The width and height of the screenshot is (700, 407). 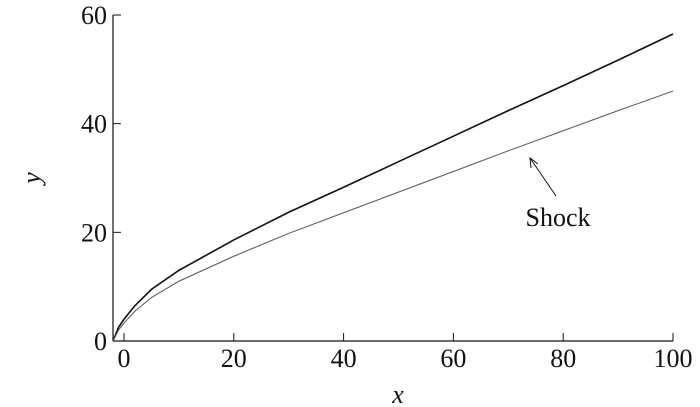 What do you see at coordinates (94, 232) in the screenshot?
I see `y-tick-label: 20` at bounding box center [94, 232].